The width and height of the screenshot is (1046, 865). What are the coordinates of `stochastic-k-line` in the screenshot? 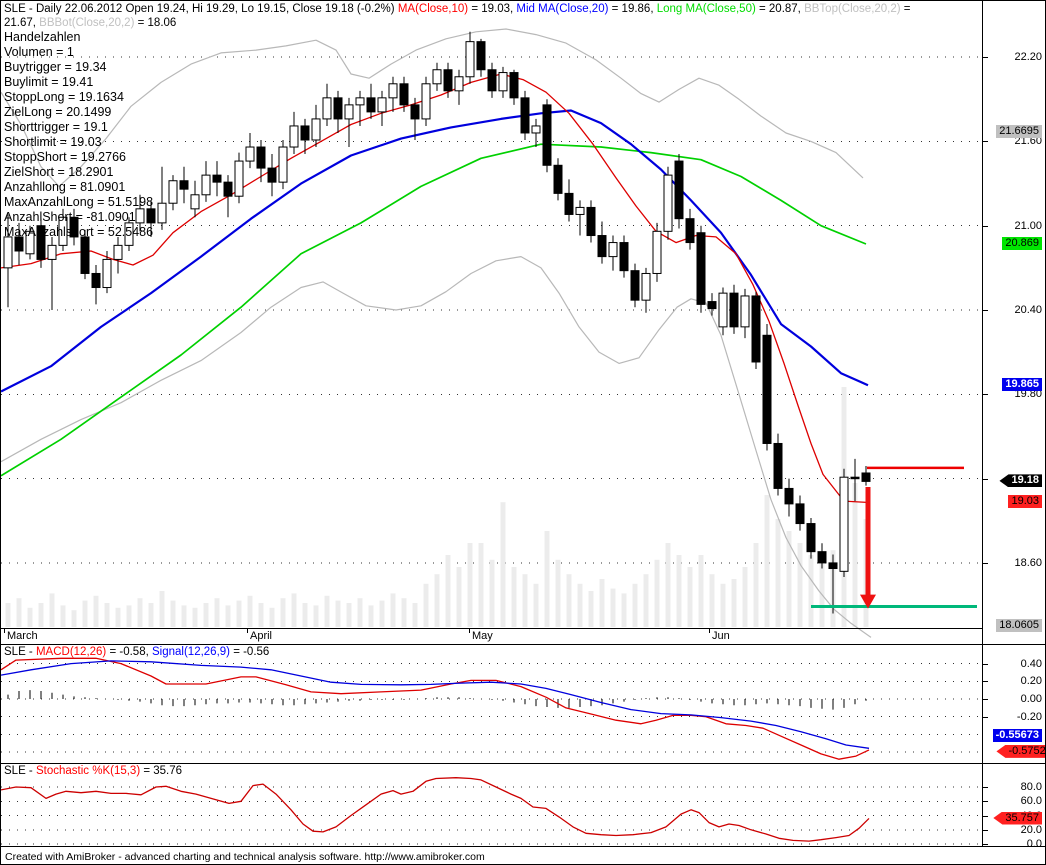 It's located at (435, 809).